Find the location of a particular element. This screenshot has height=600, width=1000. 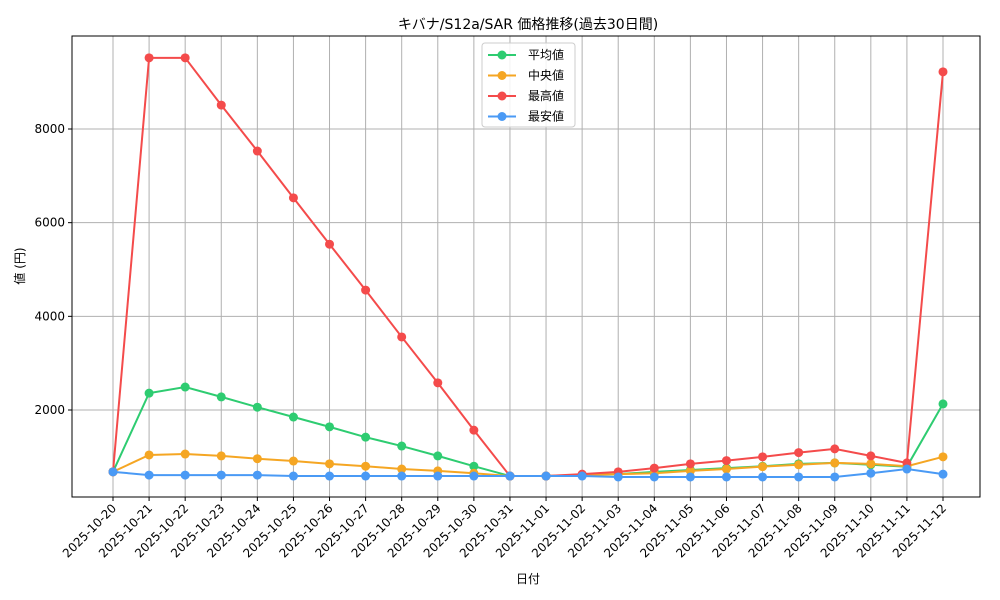

legend-label: 最高値 is located at coordinates (546, 95).